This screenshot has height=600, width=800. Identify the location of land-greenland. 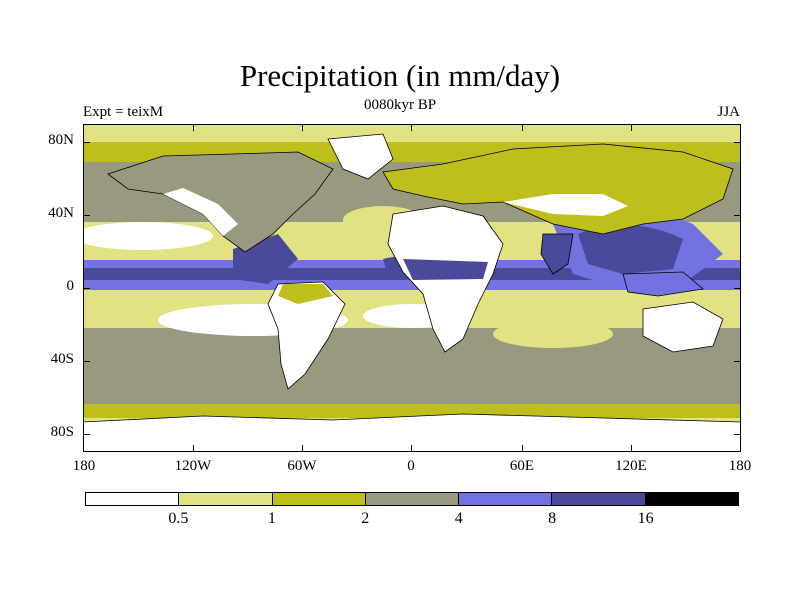
(360, 156).